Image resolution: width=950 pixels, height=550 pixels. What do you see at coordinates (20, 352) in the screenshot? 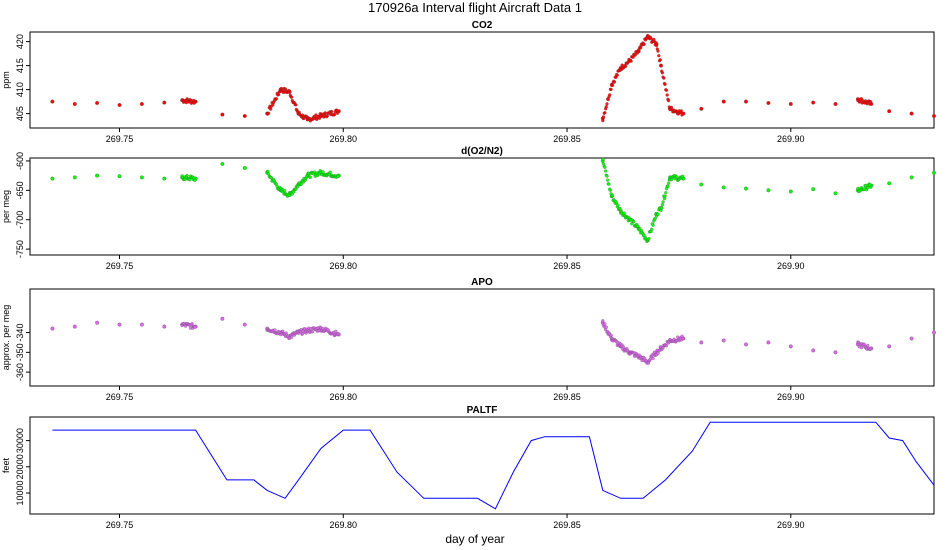
I see `y-tick-label: -350` at bounding box center [20, 352].